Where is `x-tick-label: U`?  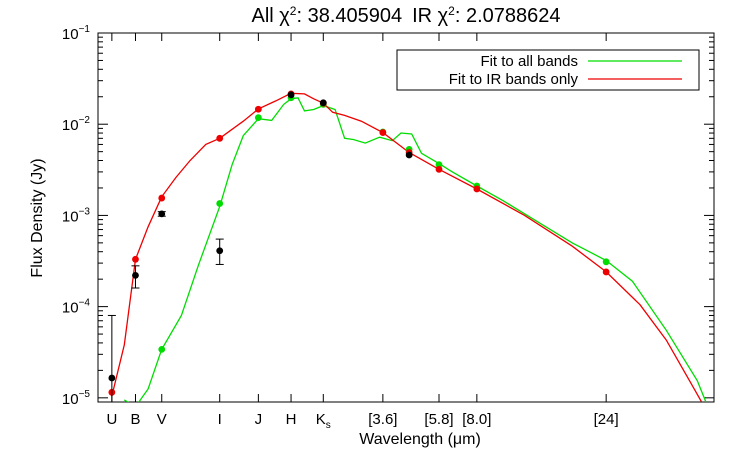 x-tick-label: U is located at coordinates (111, 419).